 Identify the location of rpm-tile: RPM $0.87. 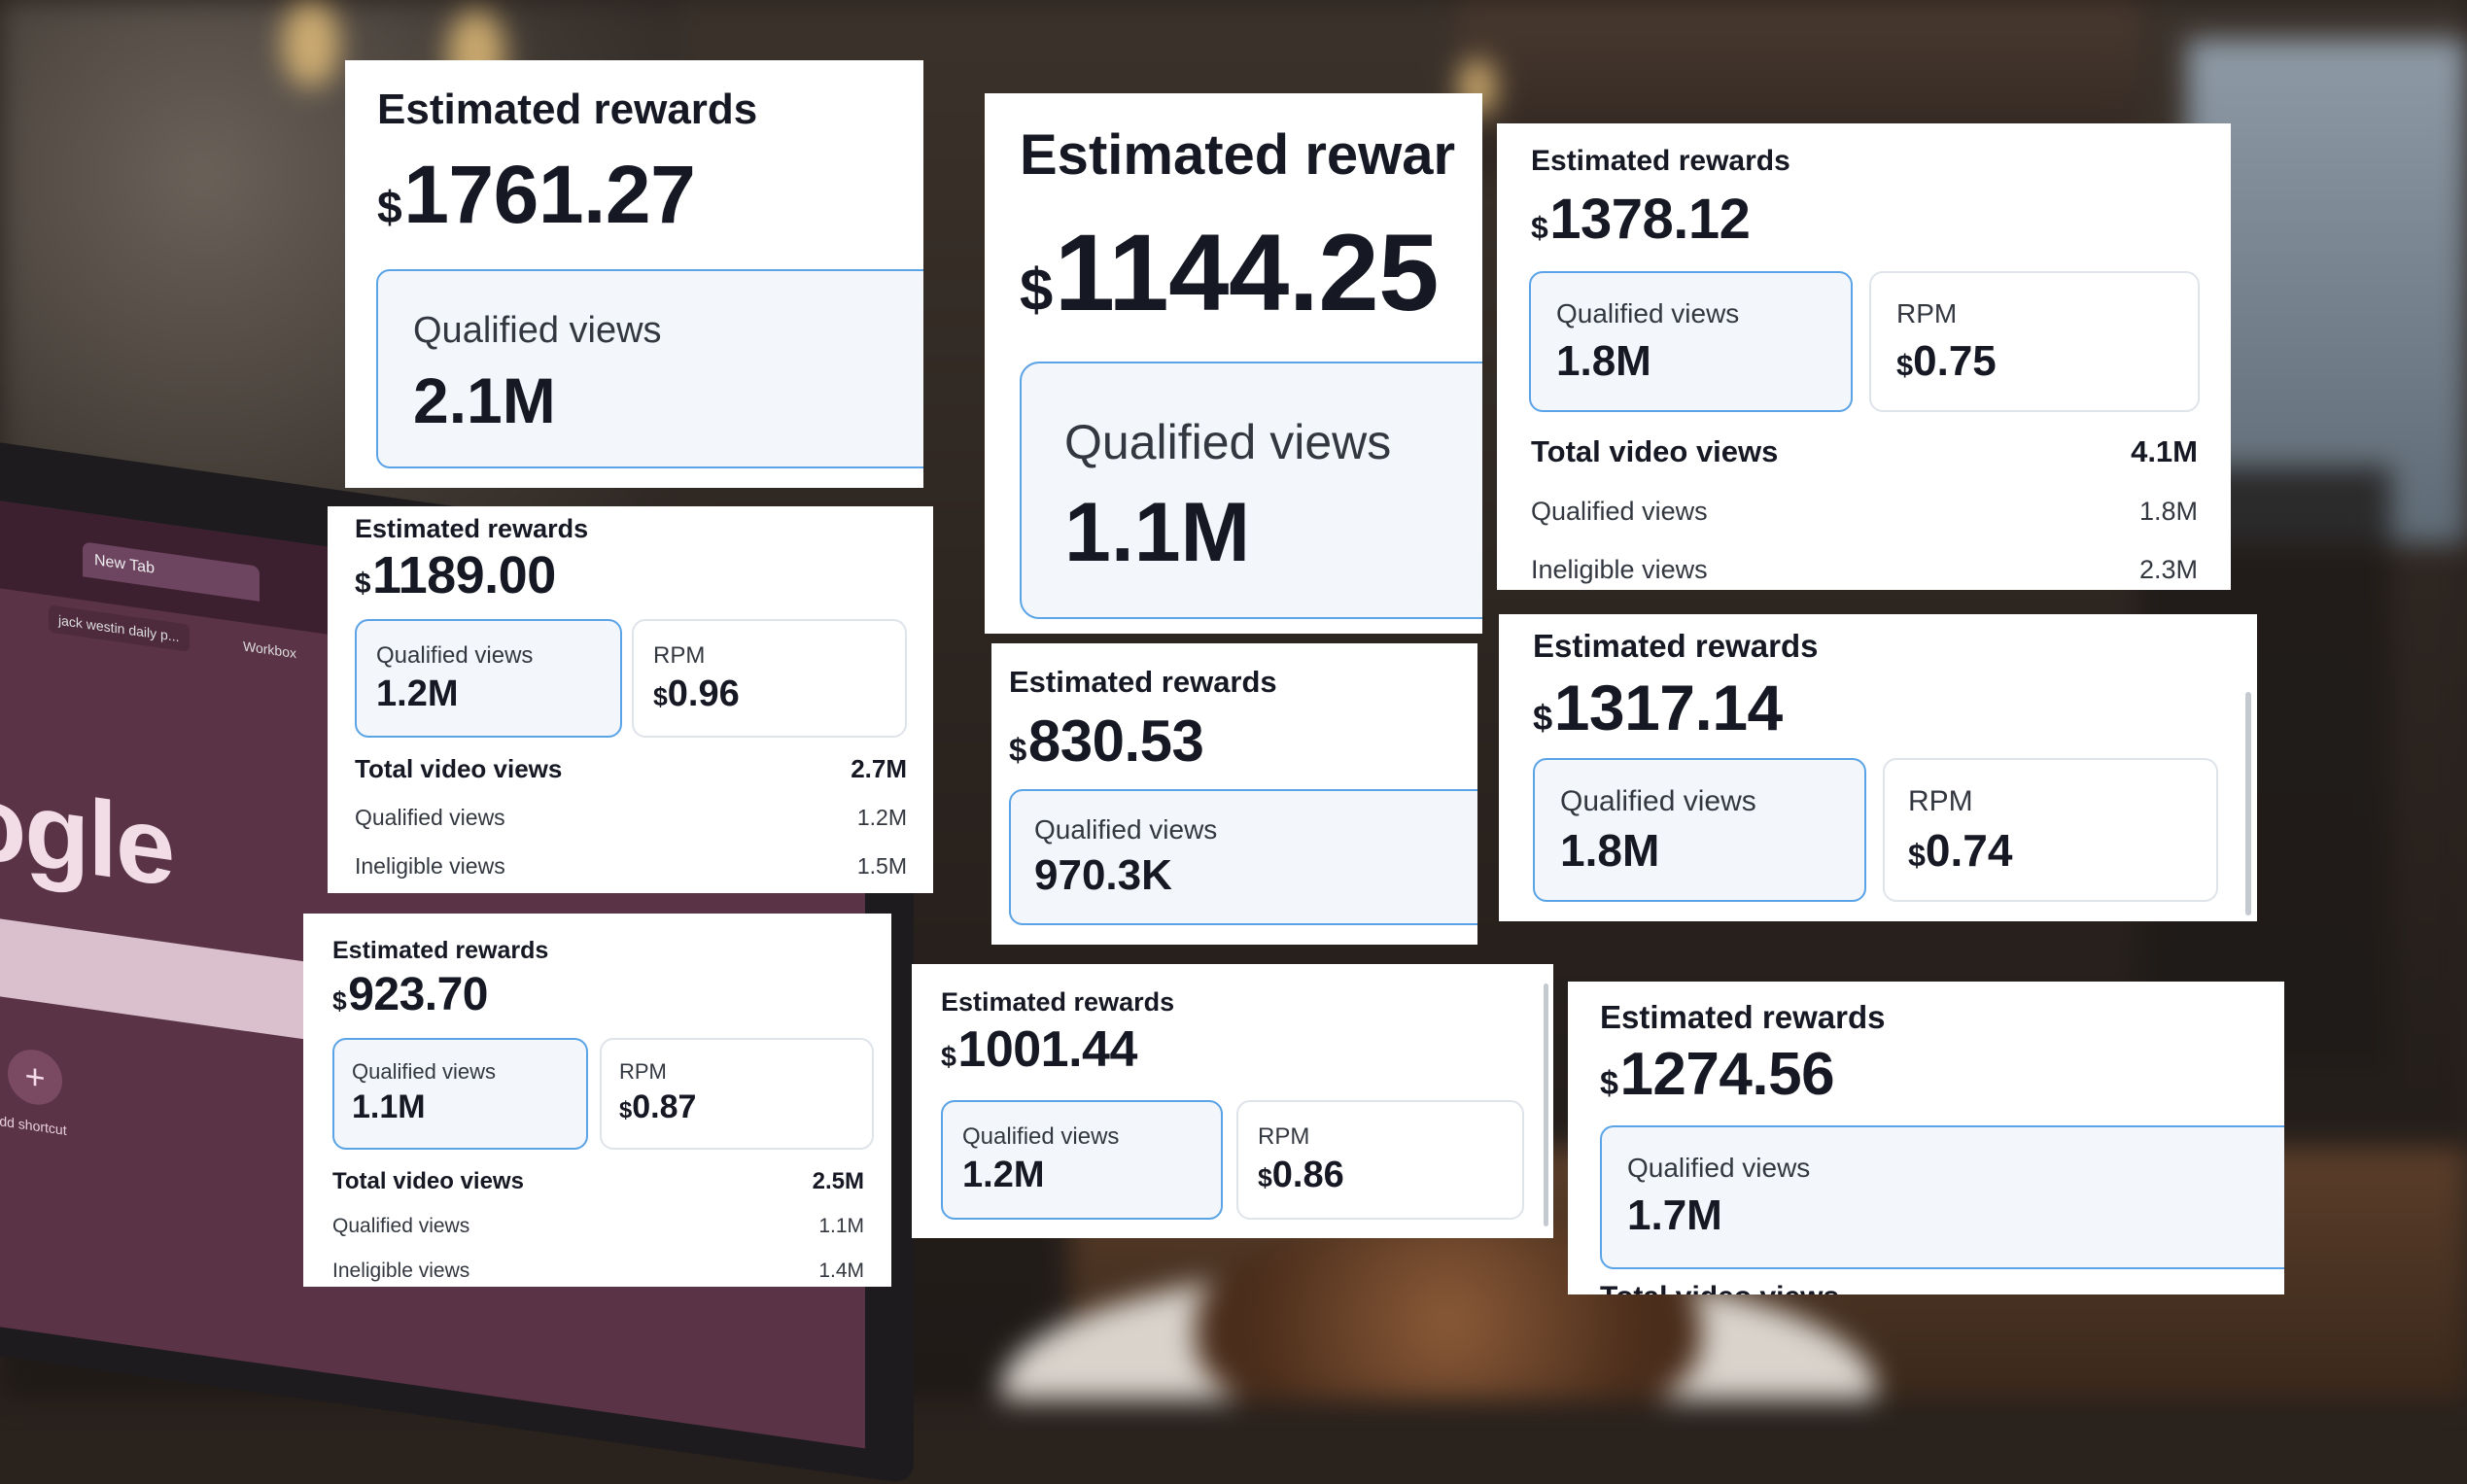
(737, 1094).